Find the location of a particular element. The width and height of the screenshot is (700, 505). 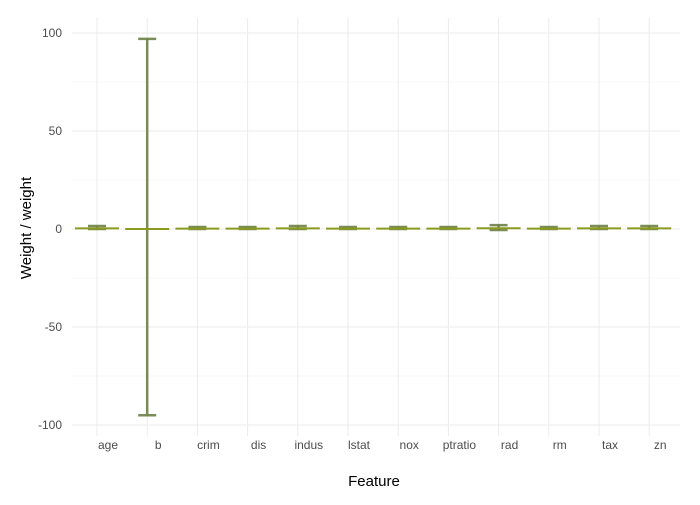

x-axis-title: Feature is located at coordinates (374, 481).